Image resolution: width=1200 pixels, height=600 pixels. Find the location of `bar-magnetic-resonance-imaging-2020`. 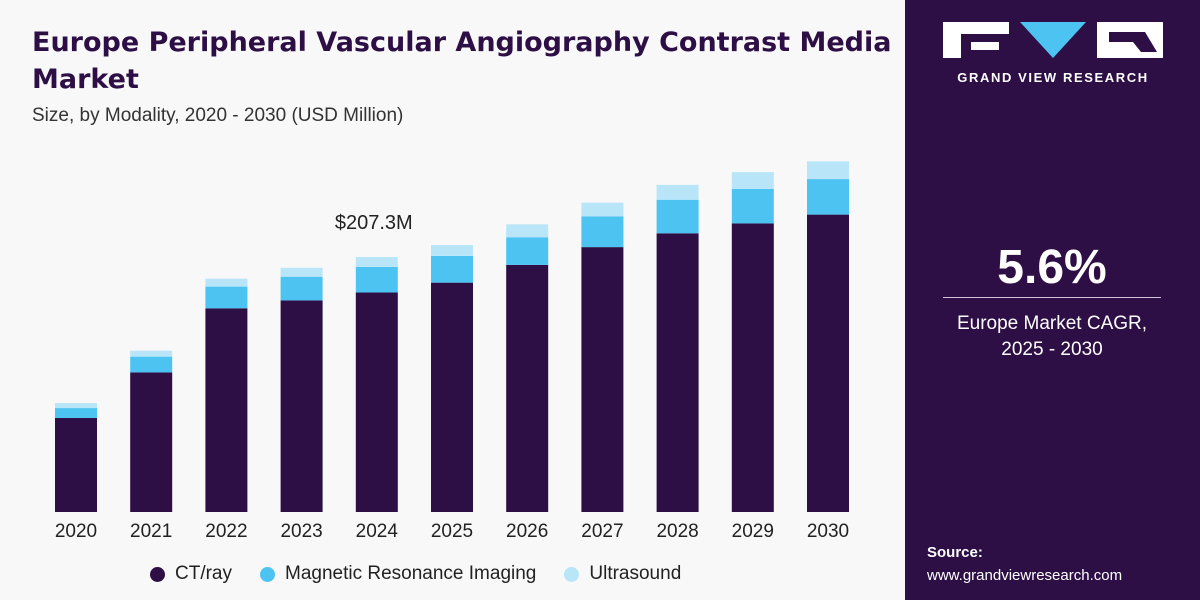

bar-magnetic-resonance-imaging-2020 is located at coordinates (76, 413).